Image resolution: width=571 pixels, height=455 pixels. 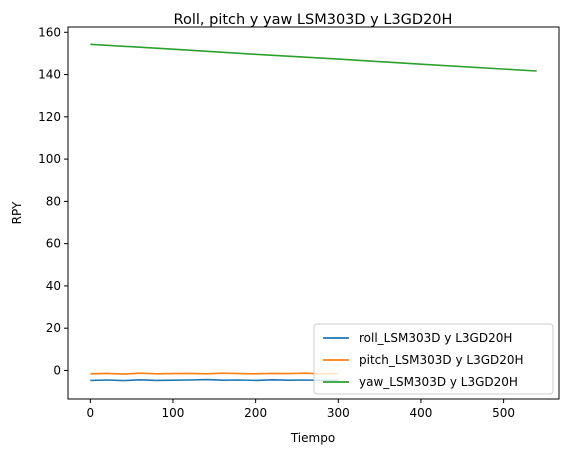 What do you see at coordinates (441, 360) in the screenshot?
I see `legend-label-2: pitch_LSM303D y L3GD20H` at bounding box center [441, 360].